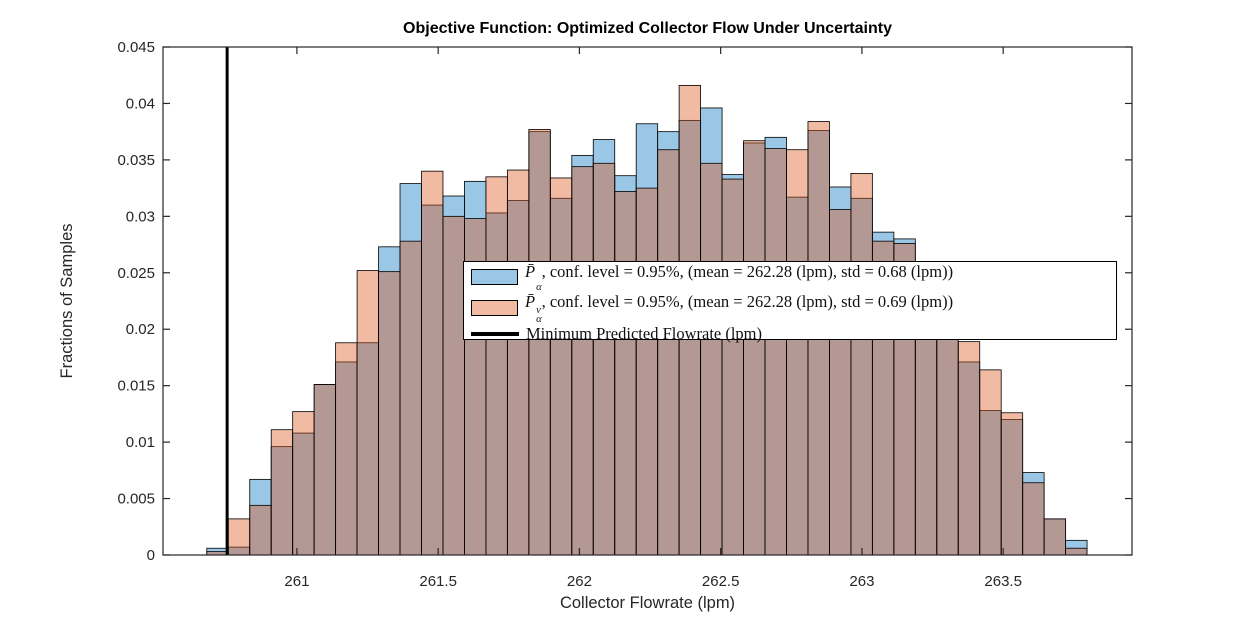 This screenshot has height=625, width=1250. What do you see at coordinates (438, 581) in the screenshot?
I see `x-tick-label: 261.5` at bounding box center [438, 581].